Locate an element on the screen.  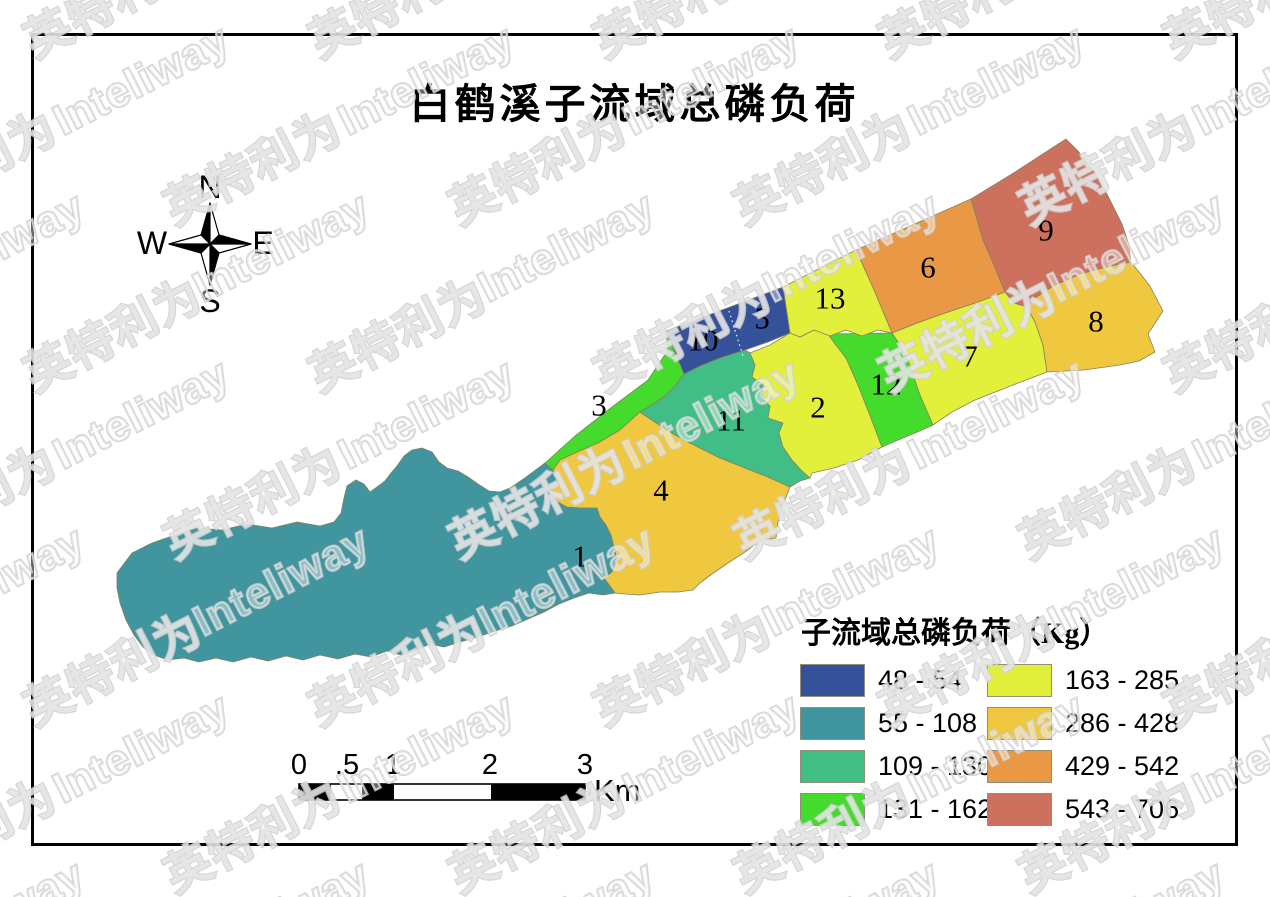
scale-tick-label: 2 is located at coordinates (490, 765).